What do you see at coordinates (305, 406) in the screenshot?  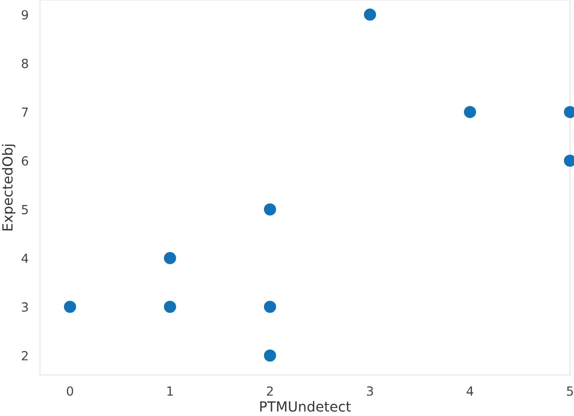 I see `x-axis-title: PTMUndetect` at bounding box center [305, 406].